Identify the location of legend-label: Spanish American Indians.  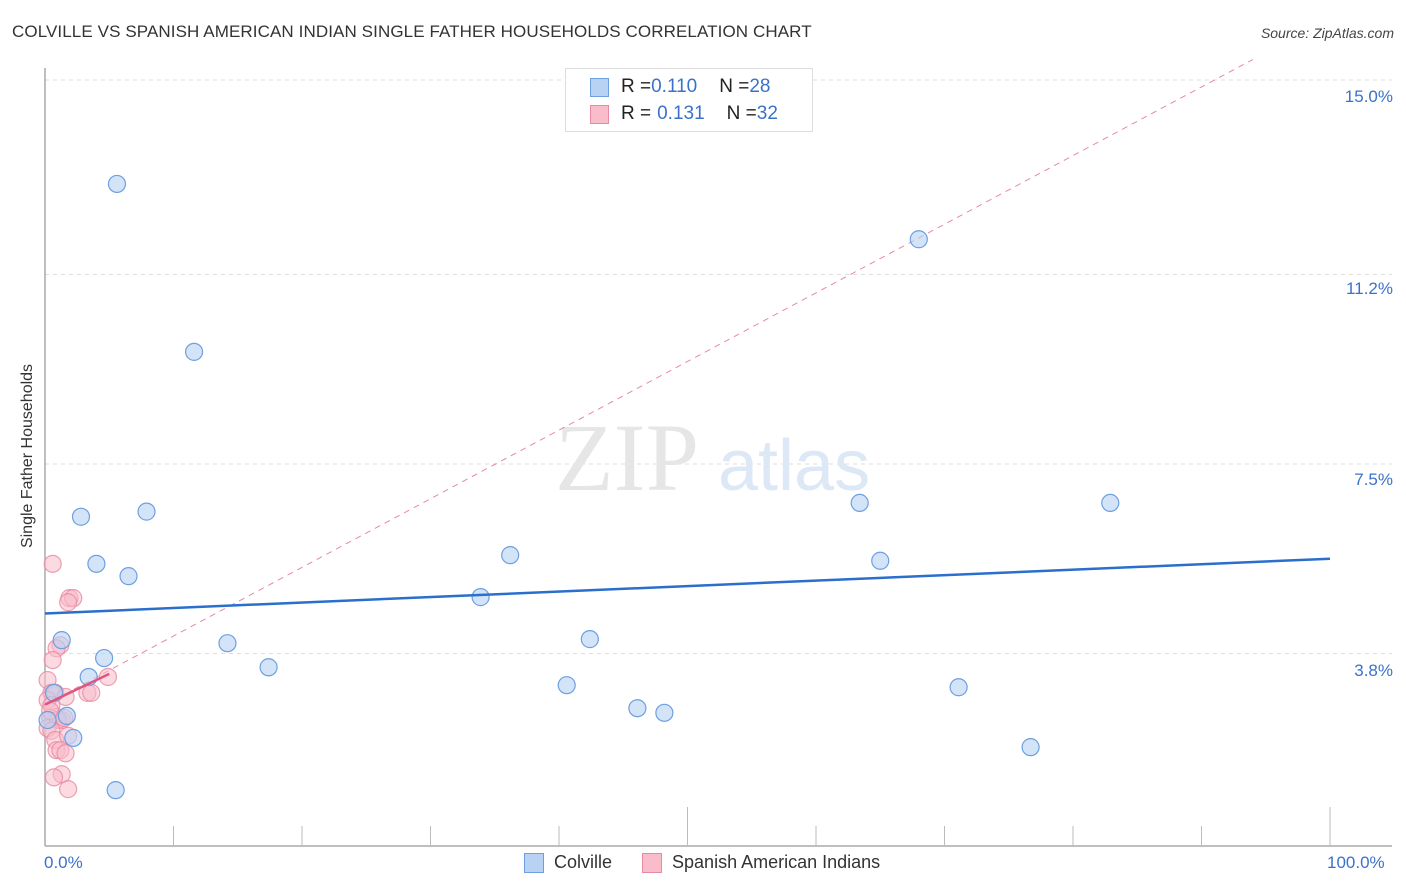
(776, 862).